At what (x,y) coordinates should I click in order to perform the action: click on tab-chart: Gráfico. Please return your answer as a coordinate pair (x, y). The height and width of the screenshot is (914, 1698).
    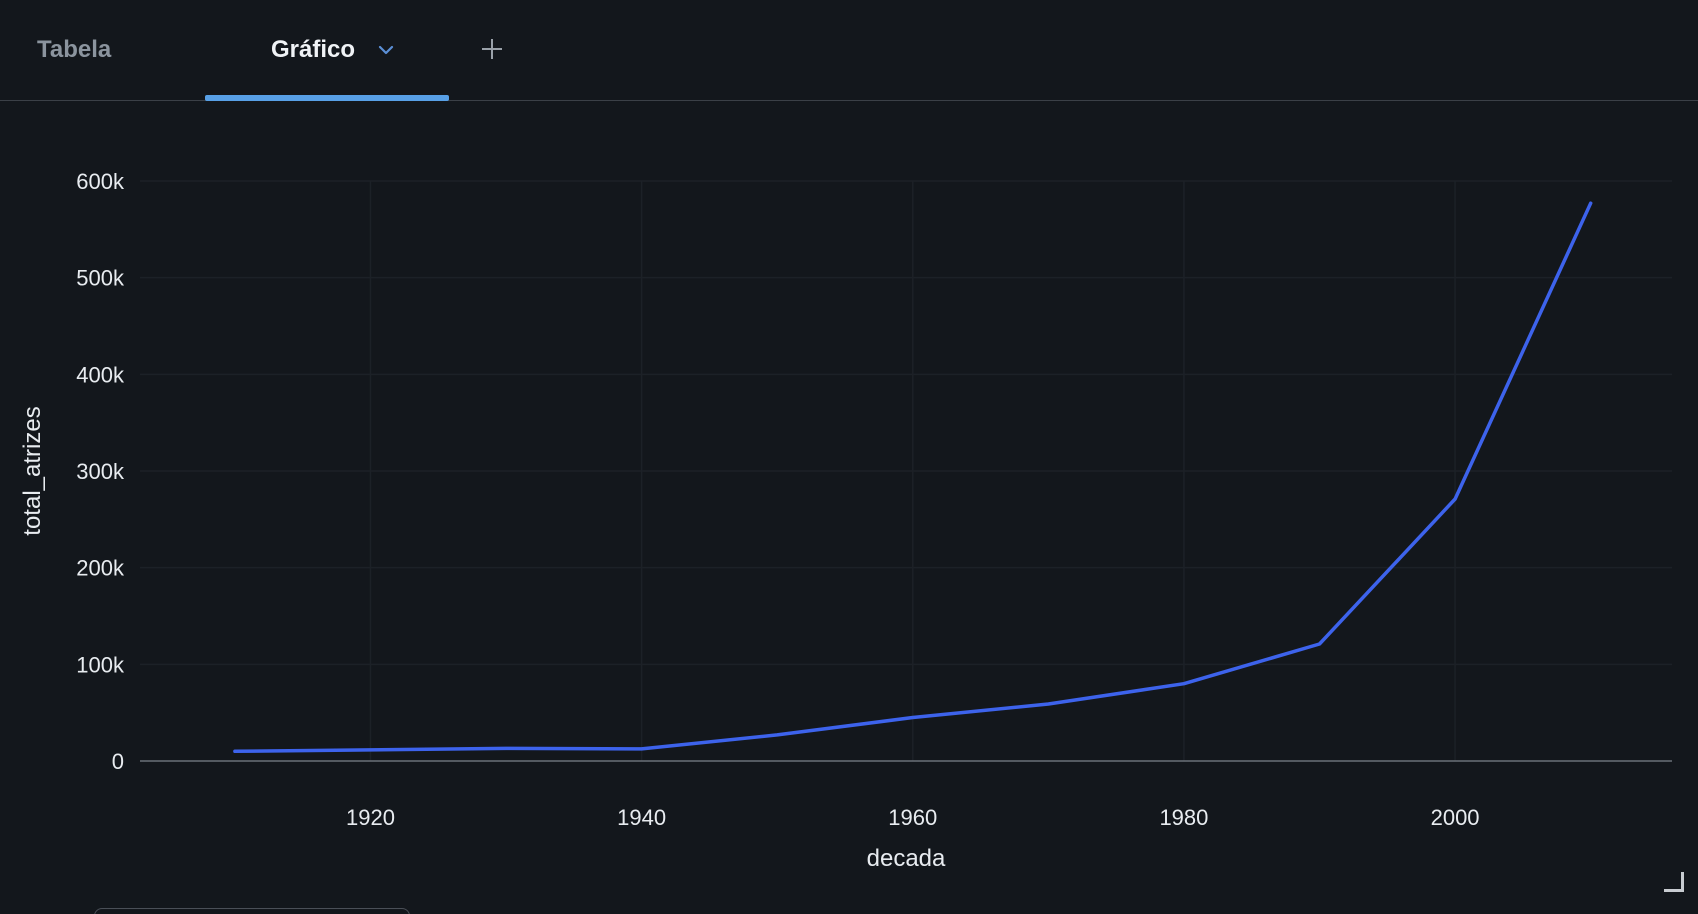
    Looking at the image, I should click on (327, 50).